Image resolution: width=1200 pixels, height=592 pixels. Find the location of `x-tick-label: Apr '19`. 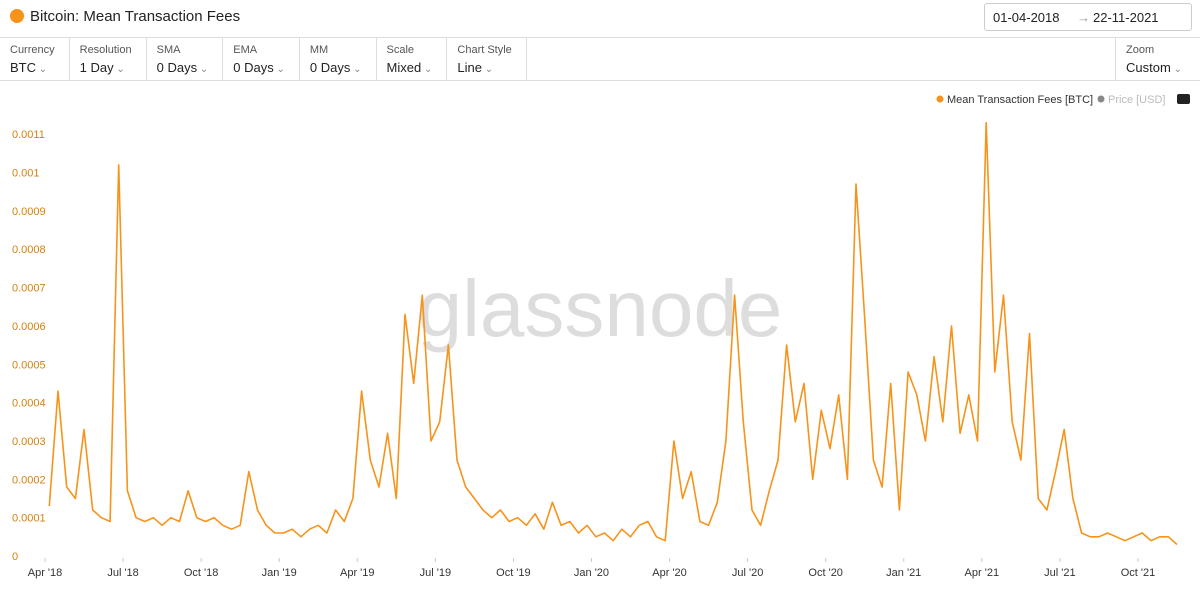

x-tick-label: Apr '19 is located at coordinates (357, 573).